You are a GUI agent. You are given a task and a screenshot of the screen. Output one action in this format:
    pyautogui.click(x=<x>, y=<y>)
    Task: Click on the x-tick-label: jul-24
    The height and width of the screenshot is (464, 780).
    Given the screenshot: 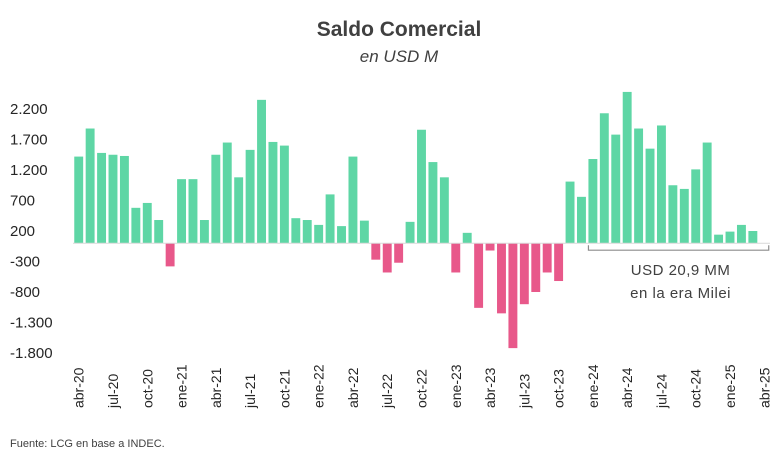 What is the action you would take?
    pyautogui.click(x=661, y=391)
    